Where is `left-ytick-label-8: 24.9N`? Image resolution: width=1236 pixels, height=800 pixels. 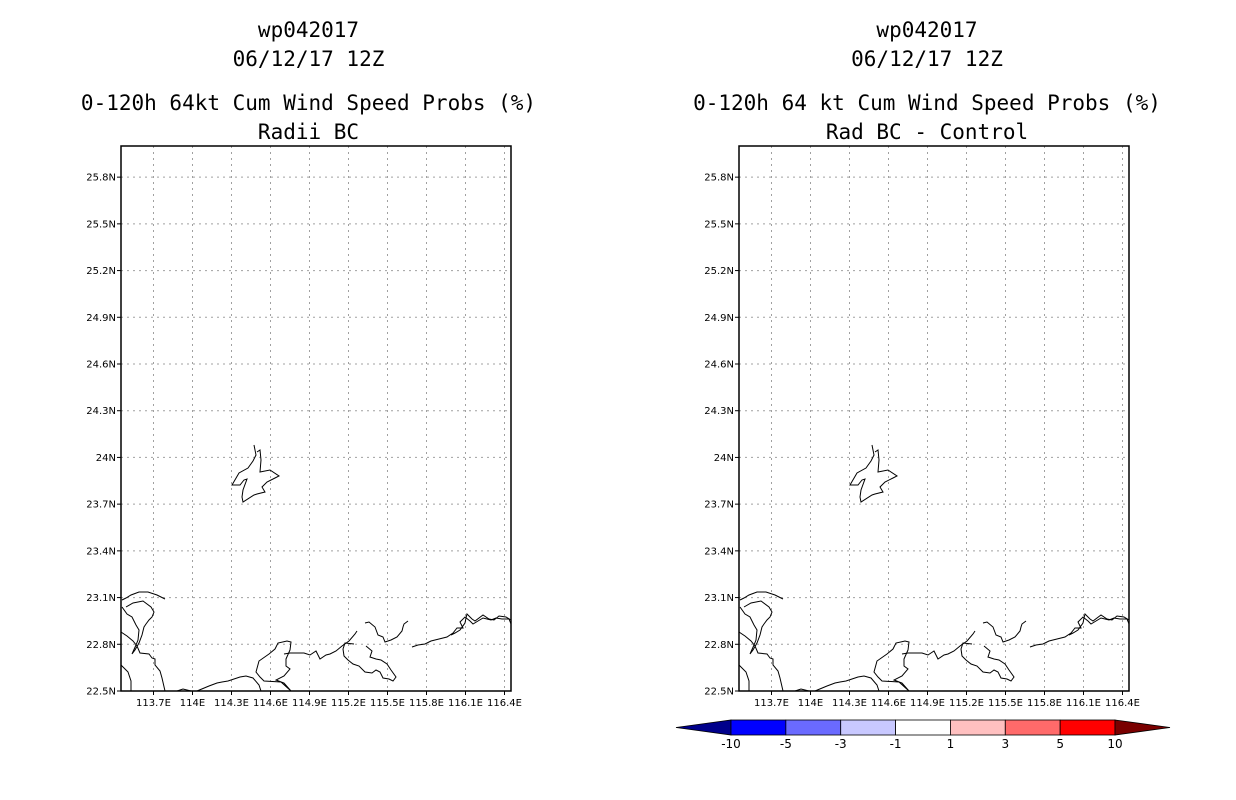 left-ytick-label-8: 24.9N is located at coordinates (101, 318).